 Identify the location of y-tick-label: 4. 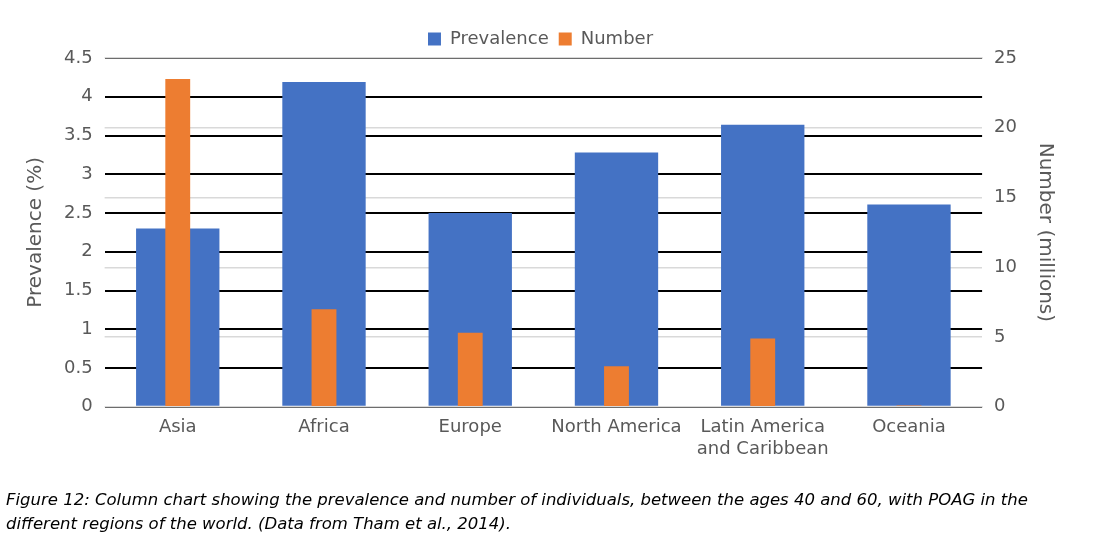
(87, 95).